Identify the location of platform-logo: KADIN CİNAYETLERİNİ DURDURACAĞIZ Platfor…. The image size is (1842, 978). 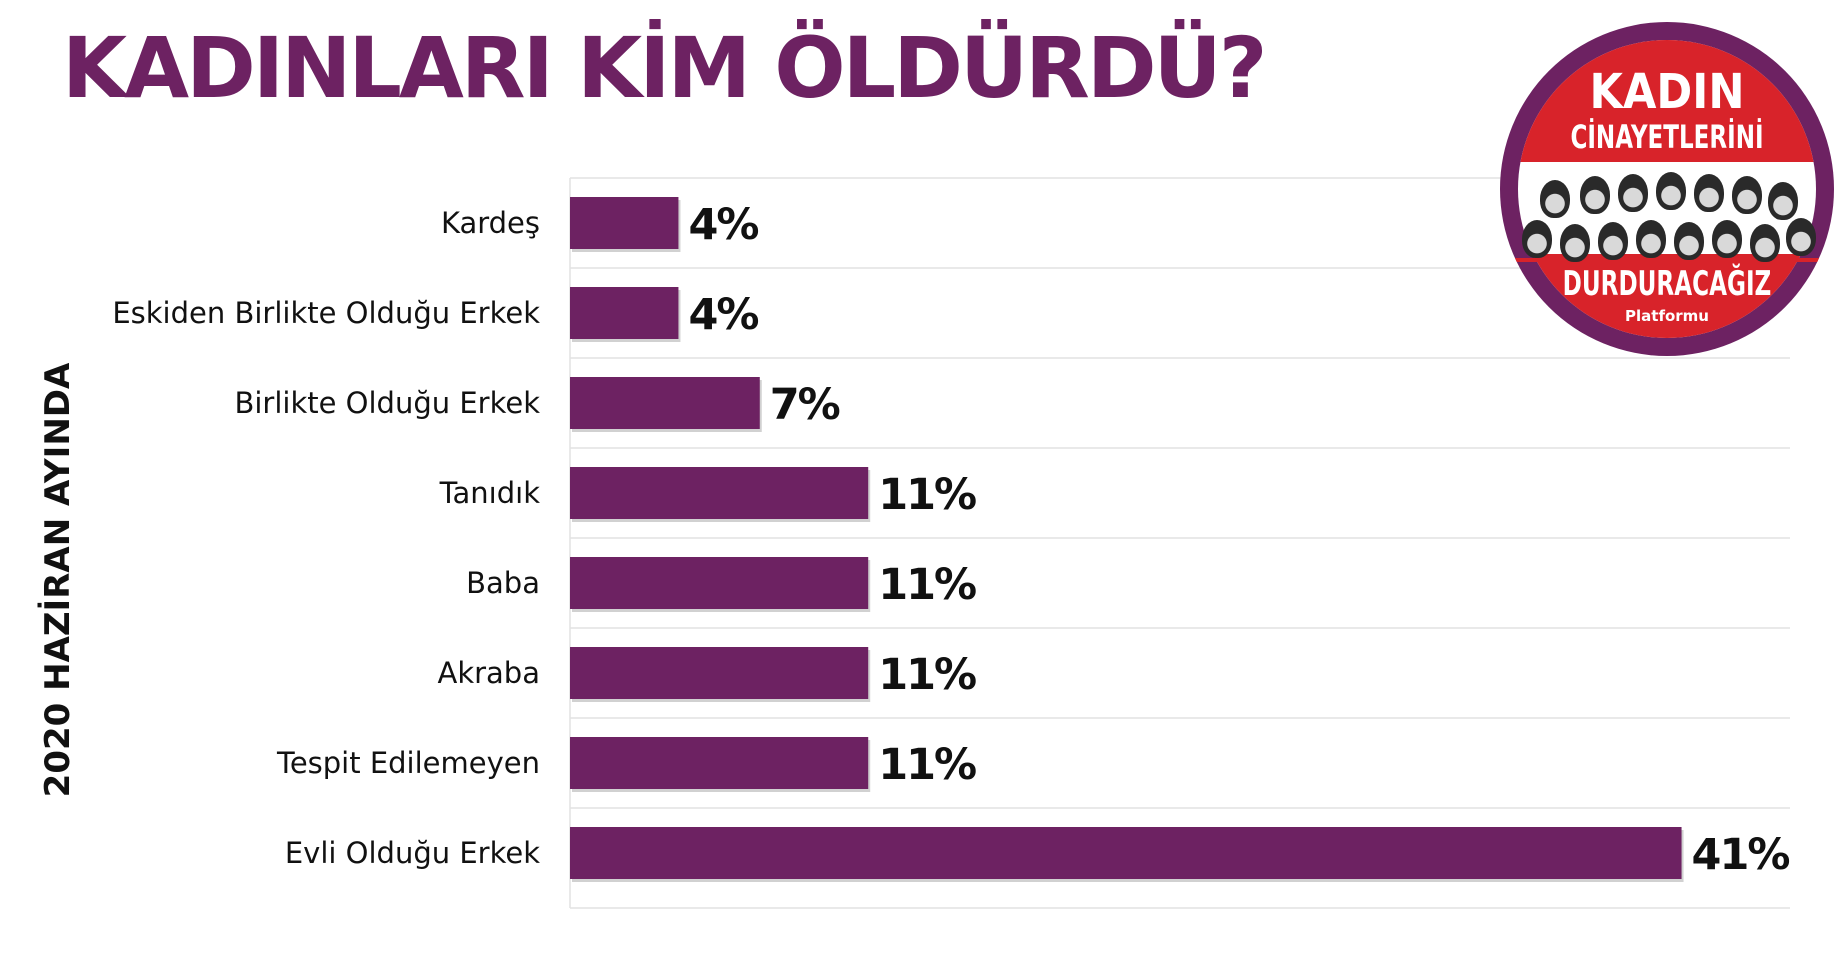
(1667, 189).